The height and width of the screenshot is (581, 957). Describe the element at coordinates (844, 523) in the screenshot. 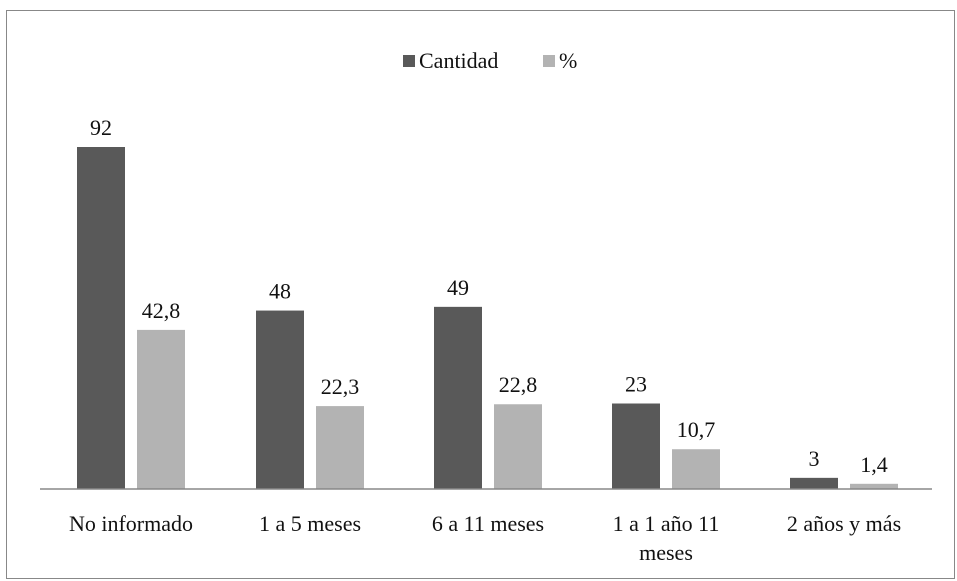

I see `category-label-4: 2 años y más` at that location.